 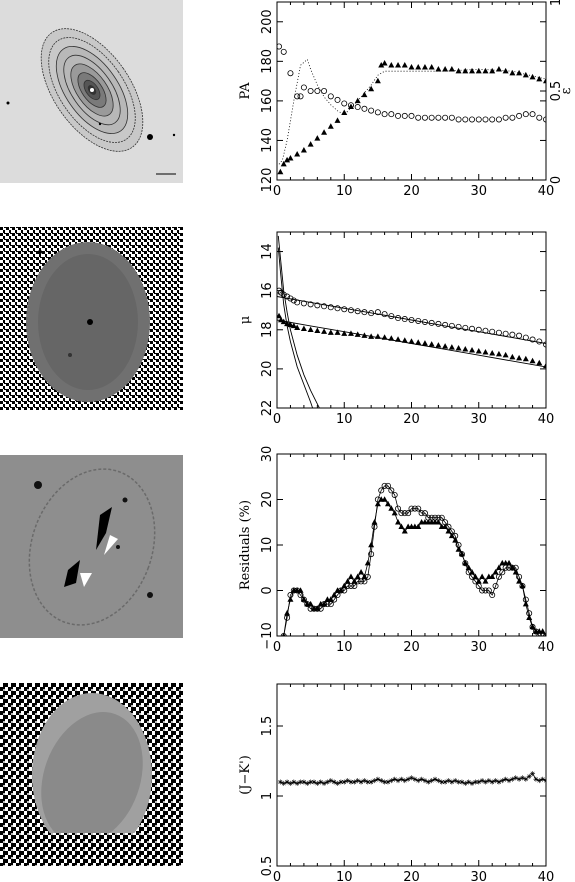 I want to click on y2-tick-label: 0.5, so click(x=556, y=91).